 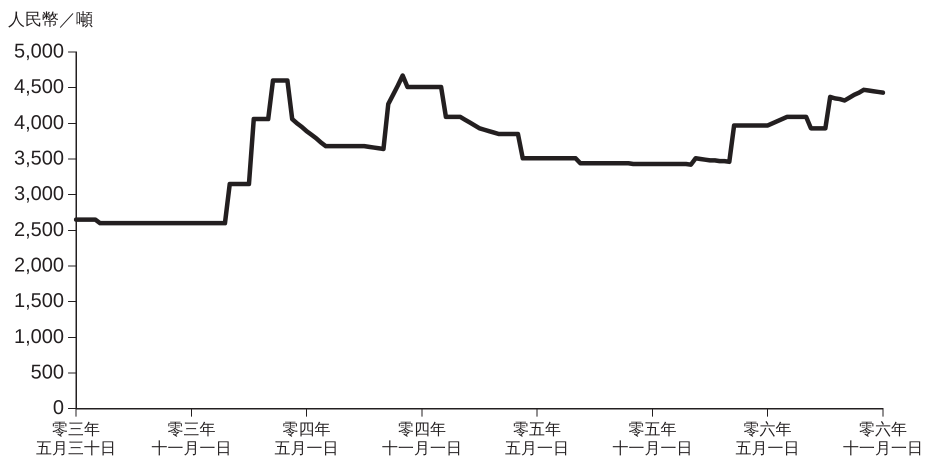 What do you see at coordinates (422, 438) in the screenshot?
I see `x-tick-label: 零四年十一月一日` at bounding box center [422, 438].